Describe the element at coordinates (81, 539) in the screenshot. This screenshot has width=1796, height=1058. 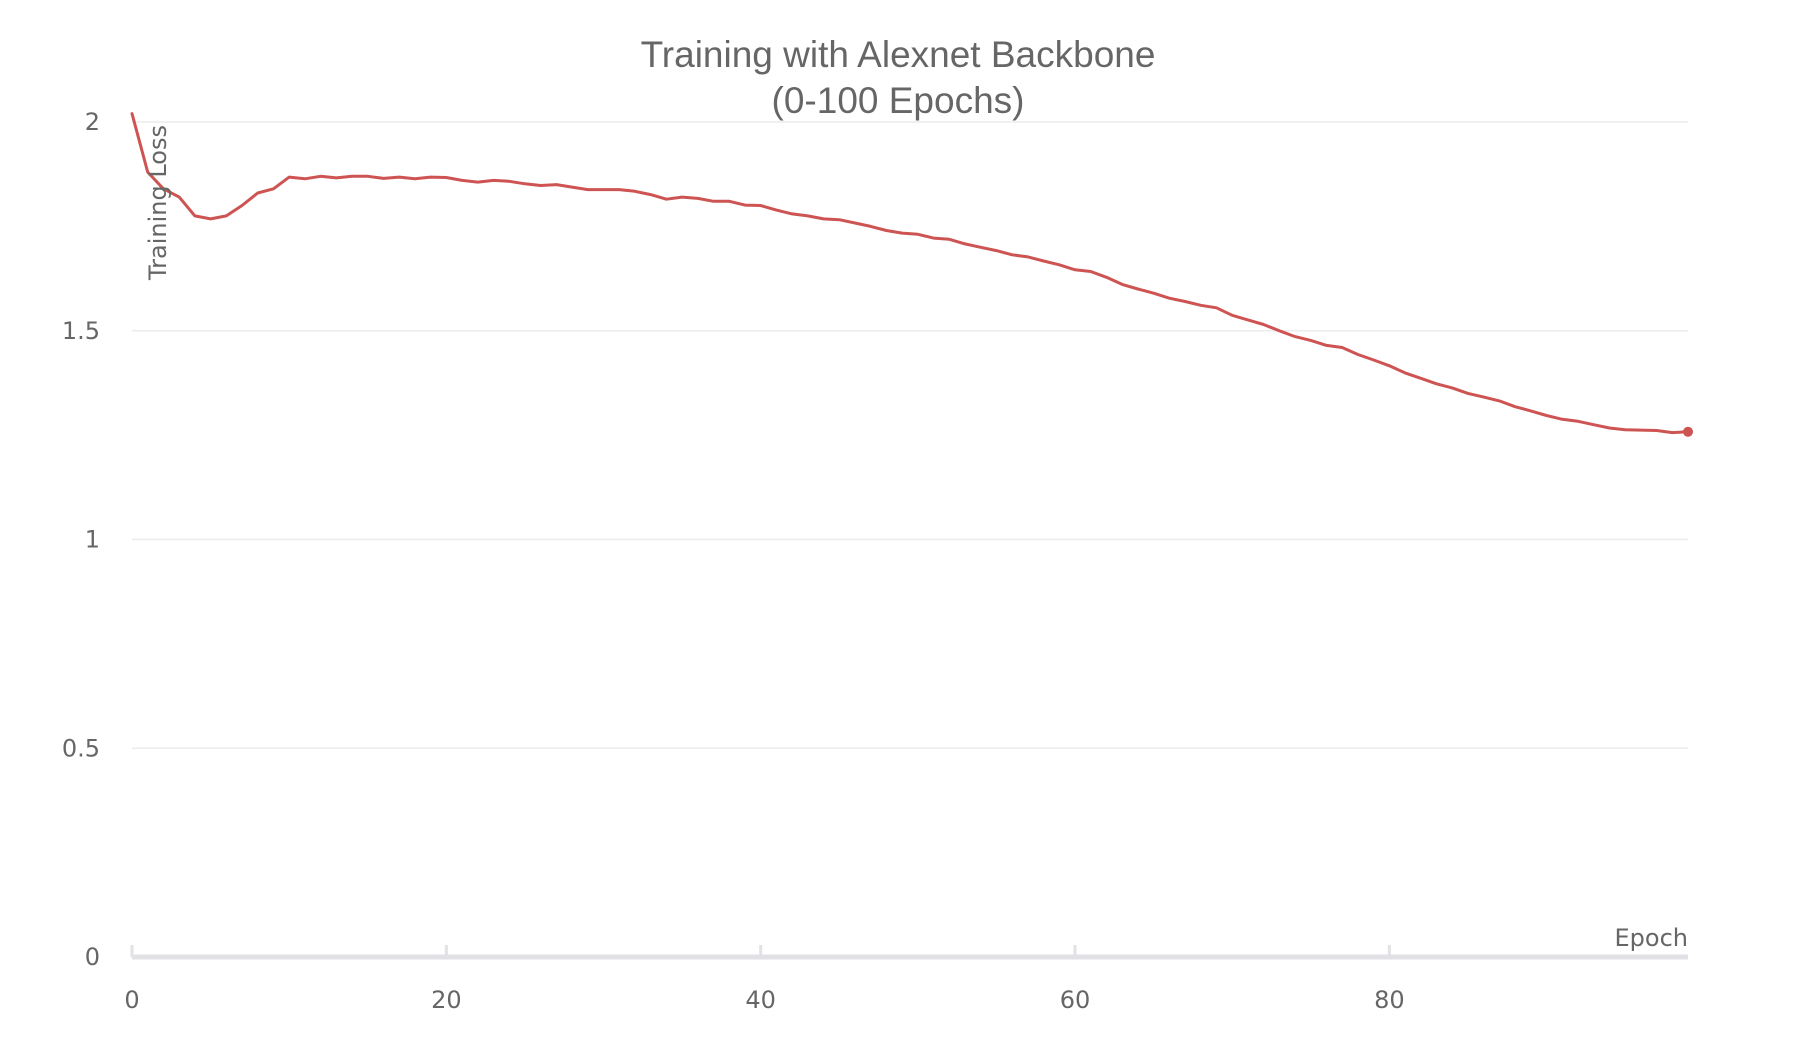
I see `y-axis-ticks: 0 0.5 1 1.5 2` at that location.